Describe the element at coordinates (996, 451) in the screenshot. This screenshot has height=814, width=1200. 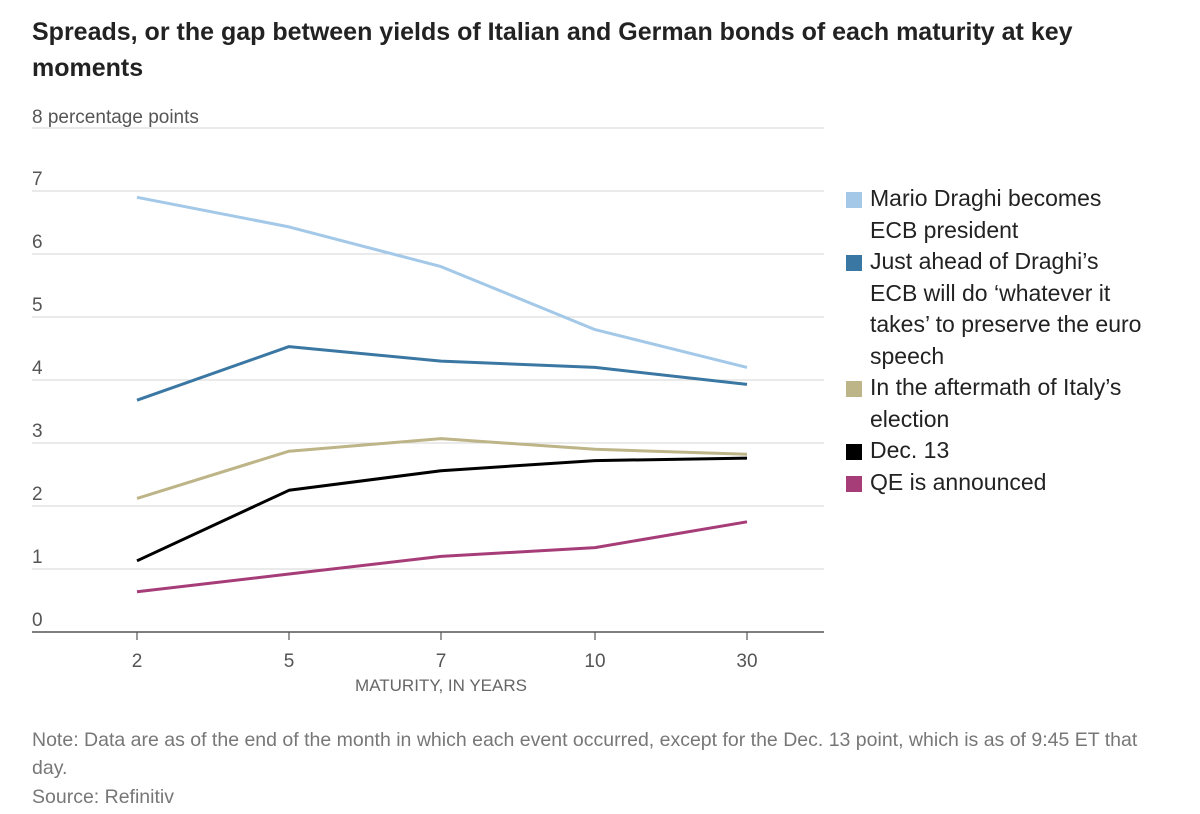
I see `legend-item: Dec. 13` at that location.